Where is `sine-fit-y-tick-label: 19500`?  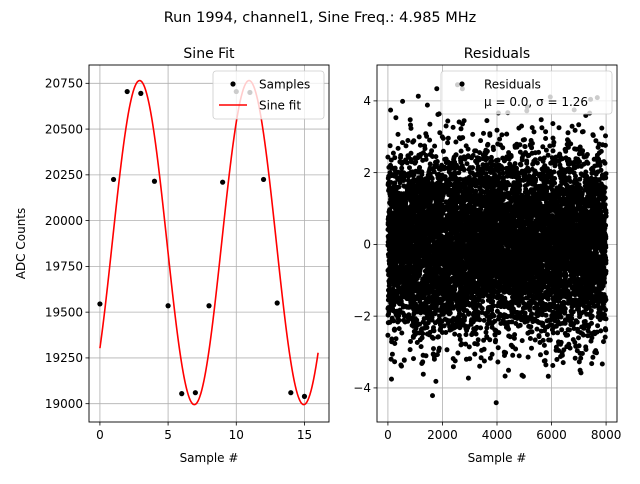 sine-fit-y-tick-label: 19500 is located at coordinates (64, 312).